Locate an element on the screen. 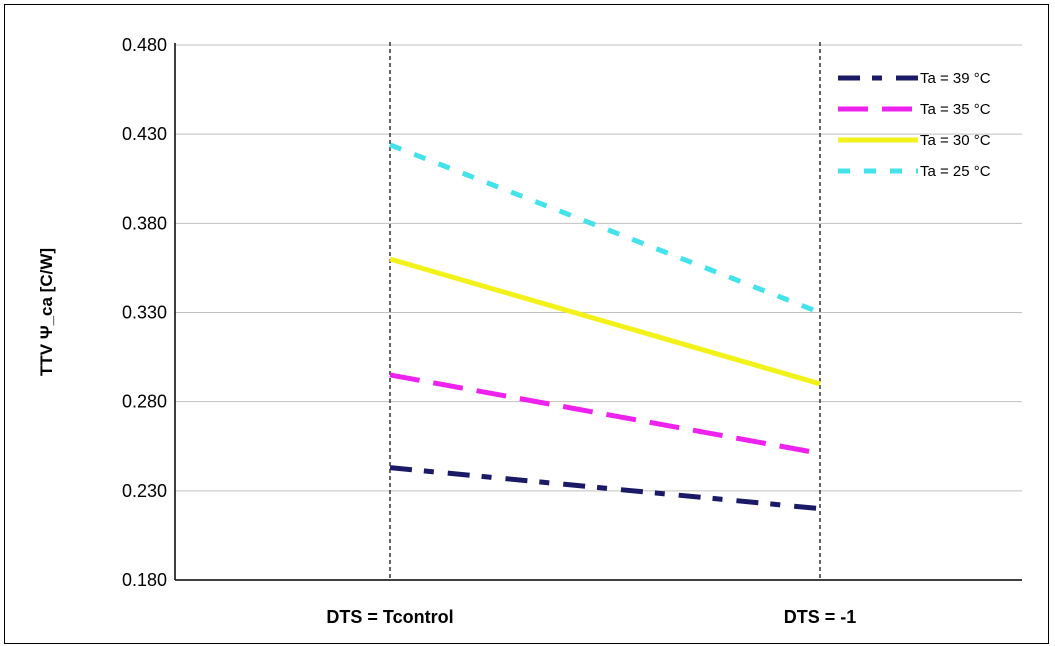 The image size is (1055, 646). x-tick-label: DTS = Tcontrol is located at coordinates (389, 617).